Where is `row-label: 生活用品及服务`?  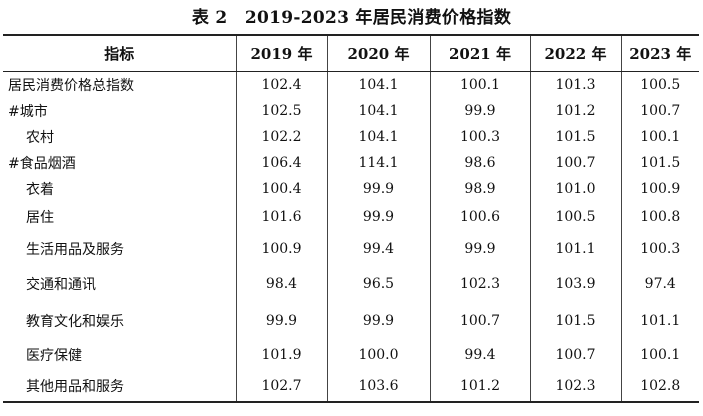
row-label: 生活用品及服务 is located at coordinates (75, 250).